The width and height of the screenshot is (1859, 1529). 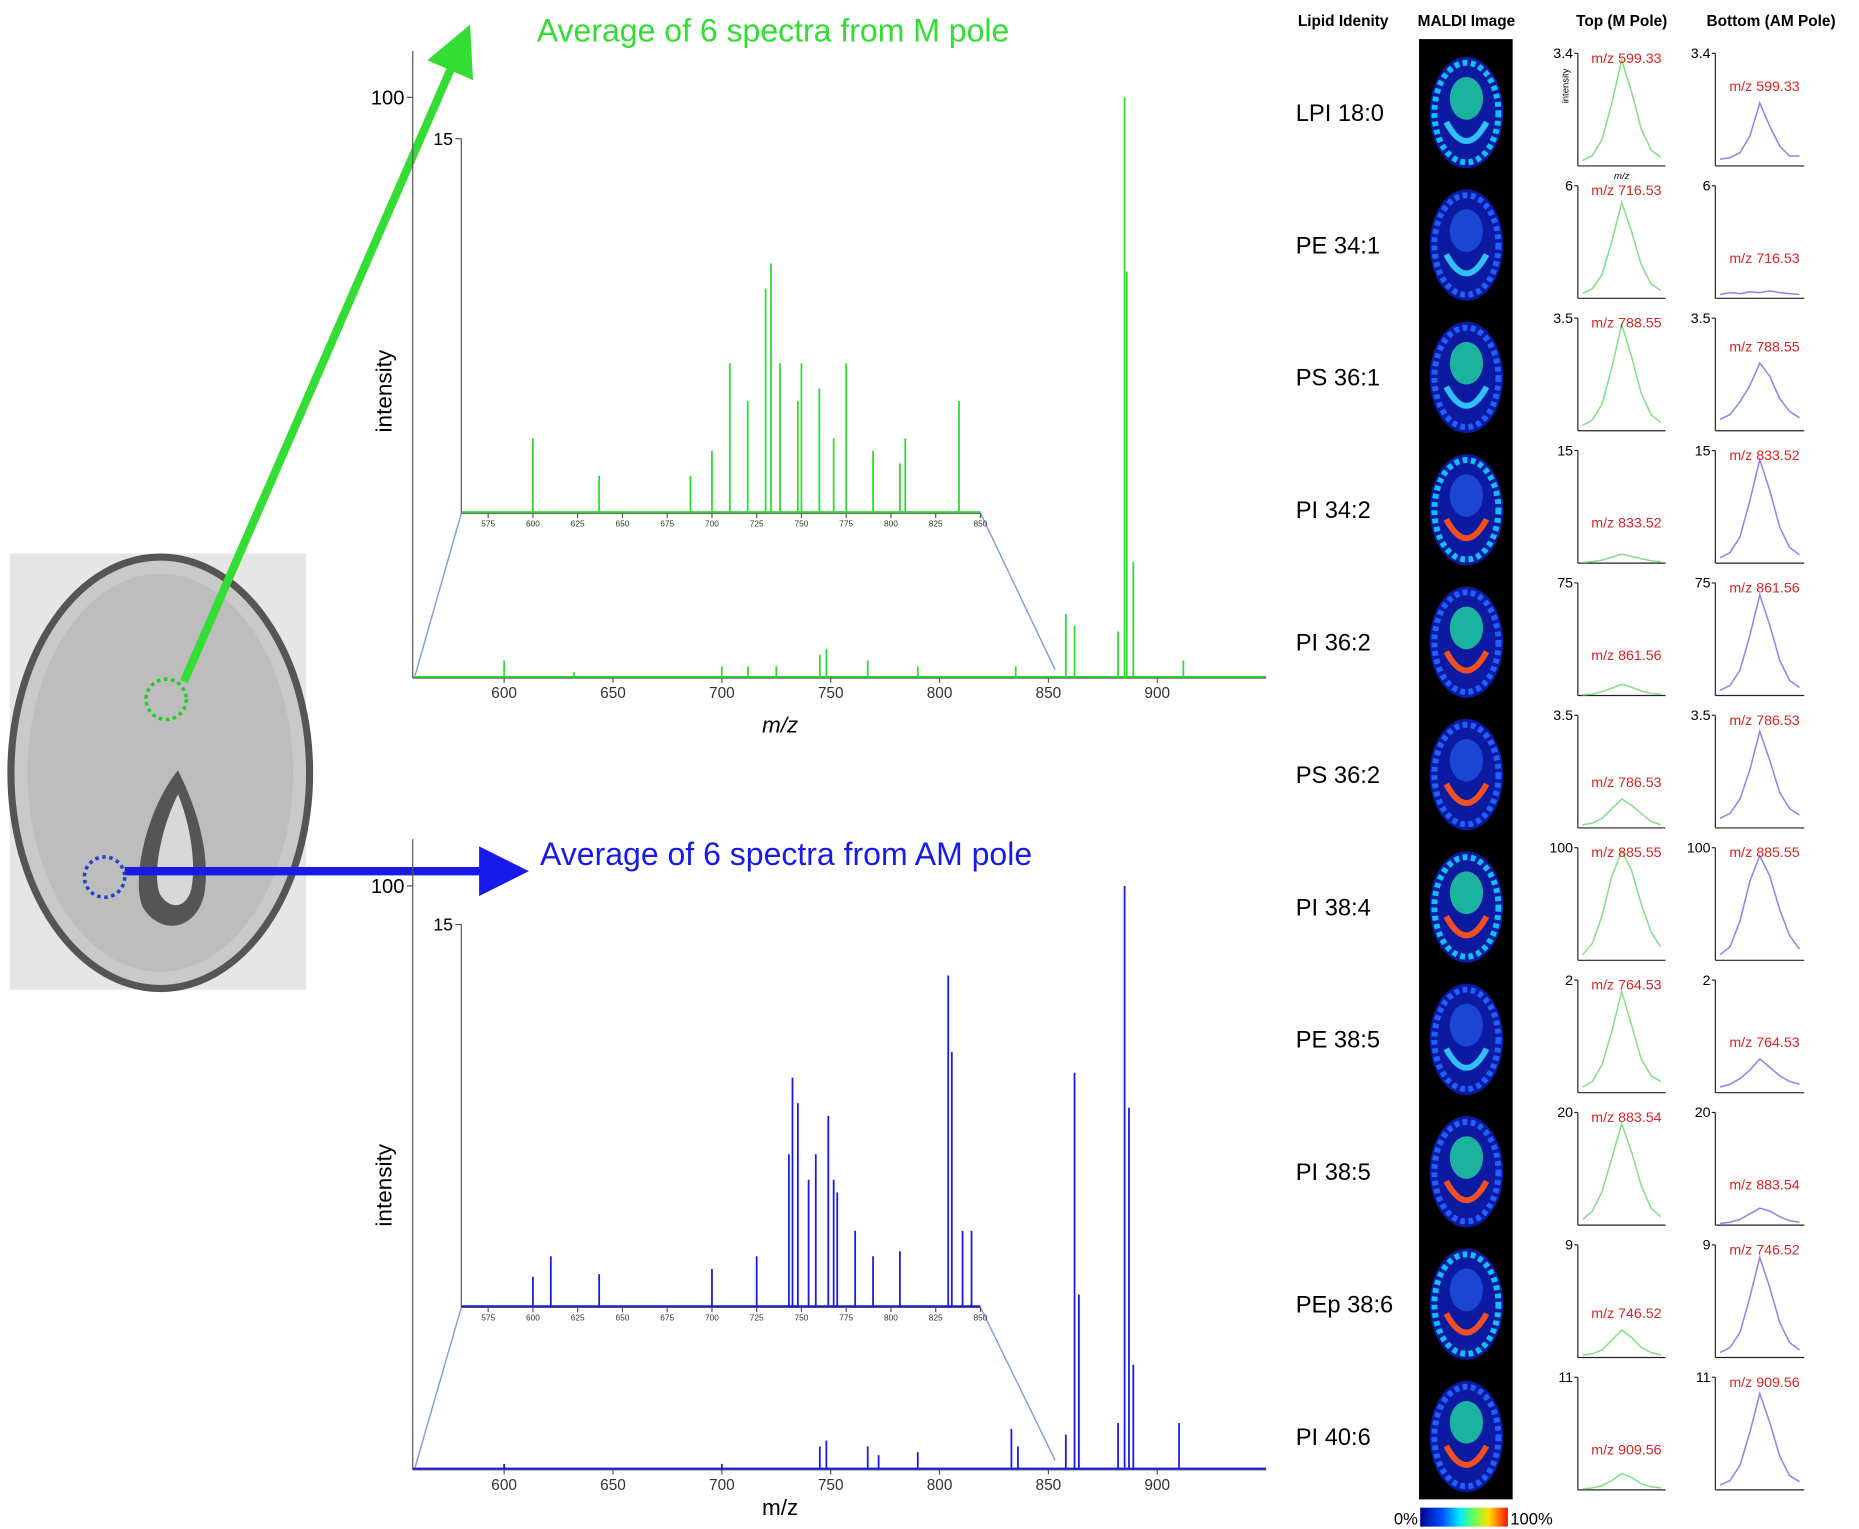 What do you see at coordinates (1764, 588) in the screenshot?
I see `mz-label: m/z 861.56` at bounding box center [1764, 588].